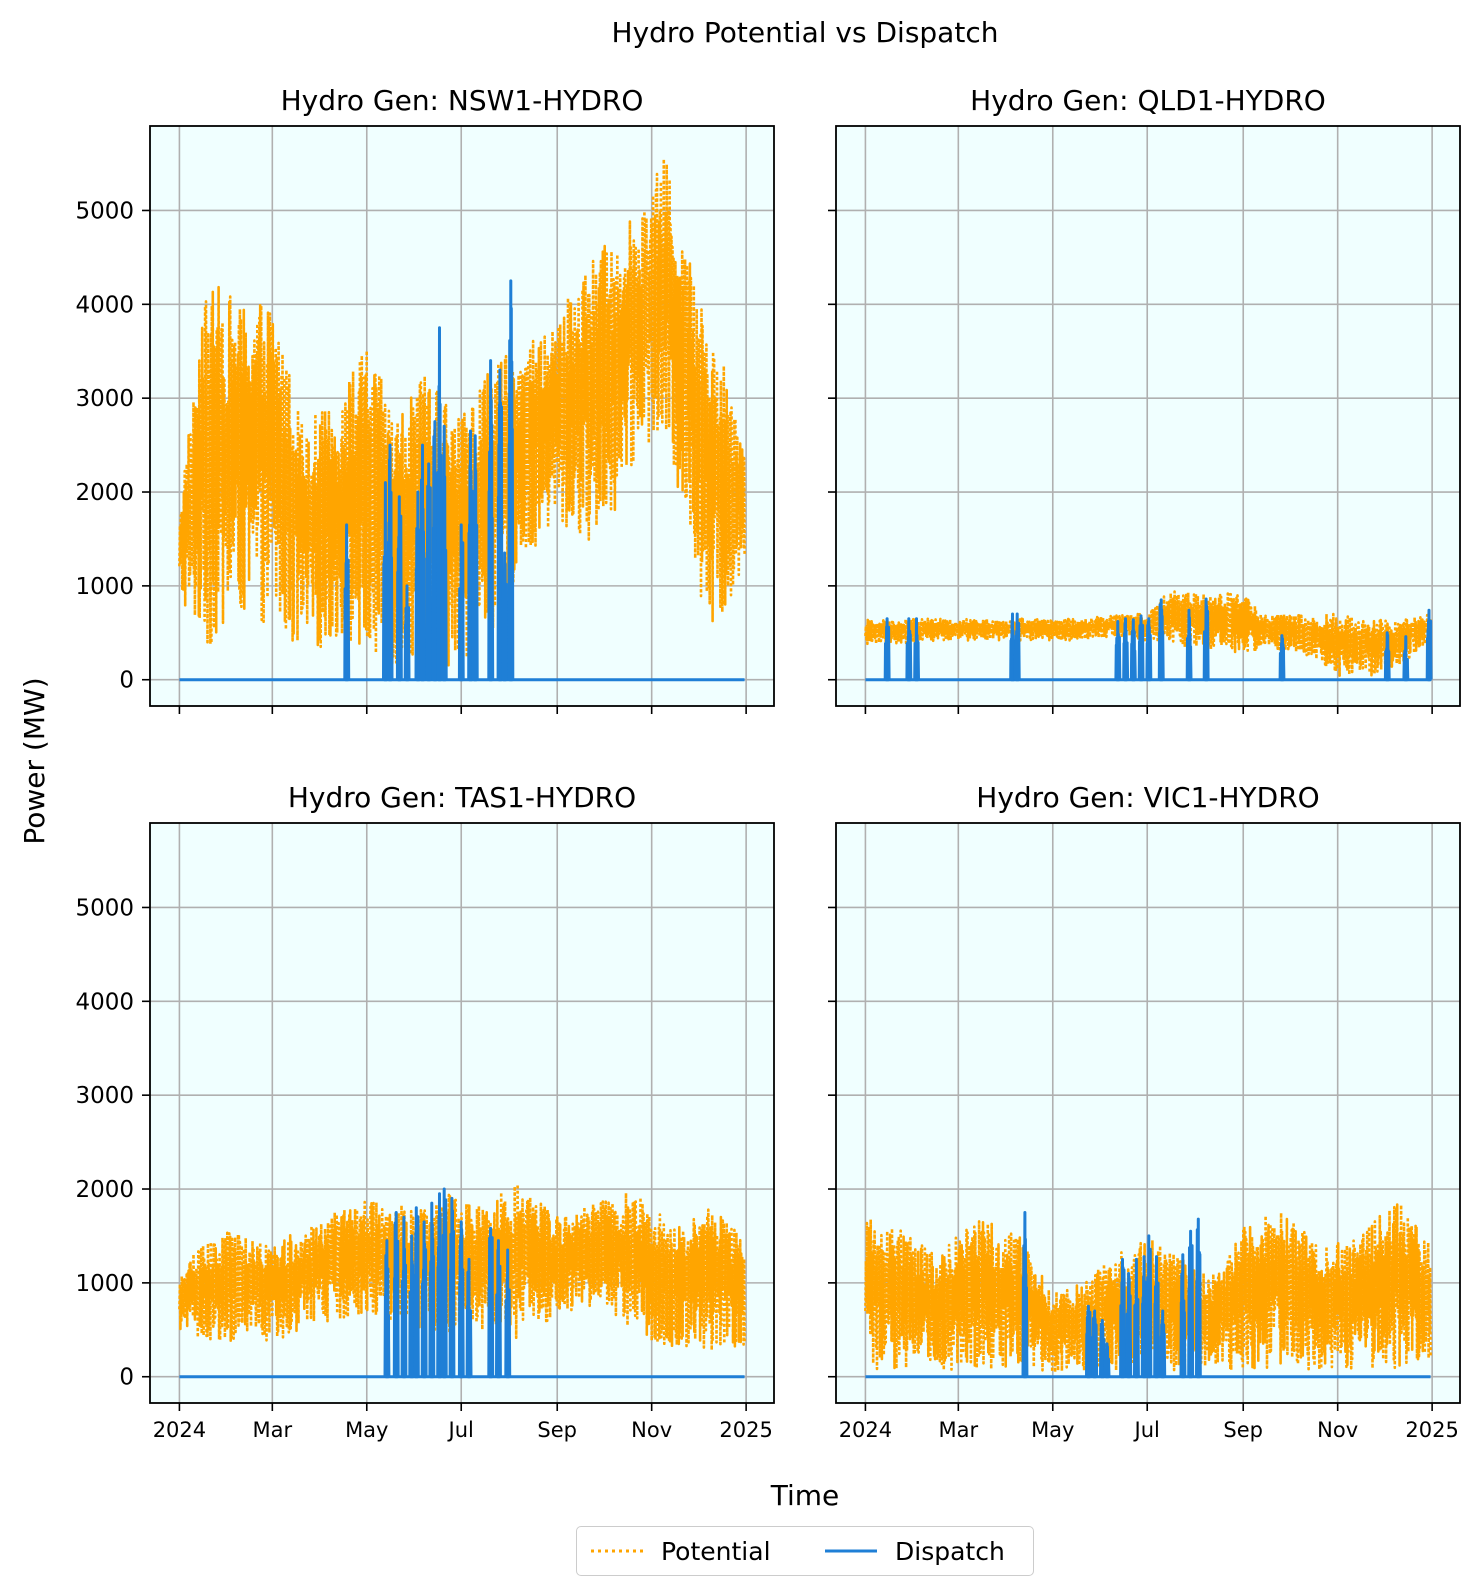 Image resolution: width=1474 pixels, height=1591 pixels. I want to click on potential-series, so click(462, 1267).